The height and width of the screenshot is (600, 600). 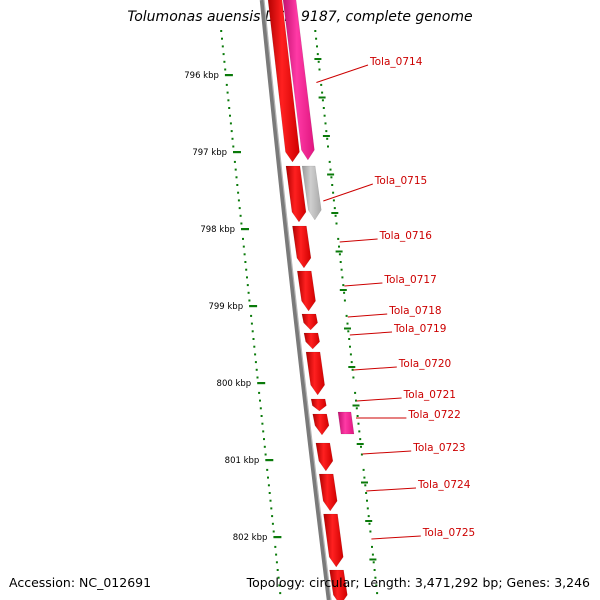 What do you see at coordinates (80, 582) in the screenshot?
I see `accession-text: Accession: NC_012691` at bounding box center [80, 582].